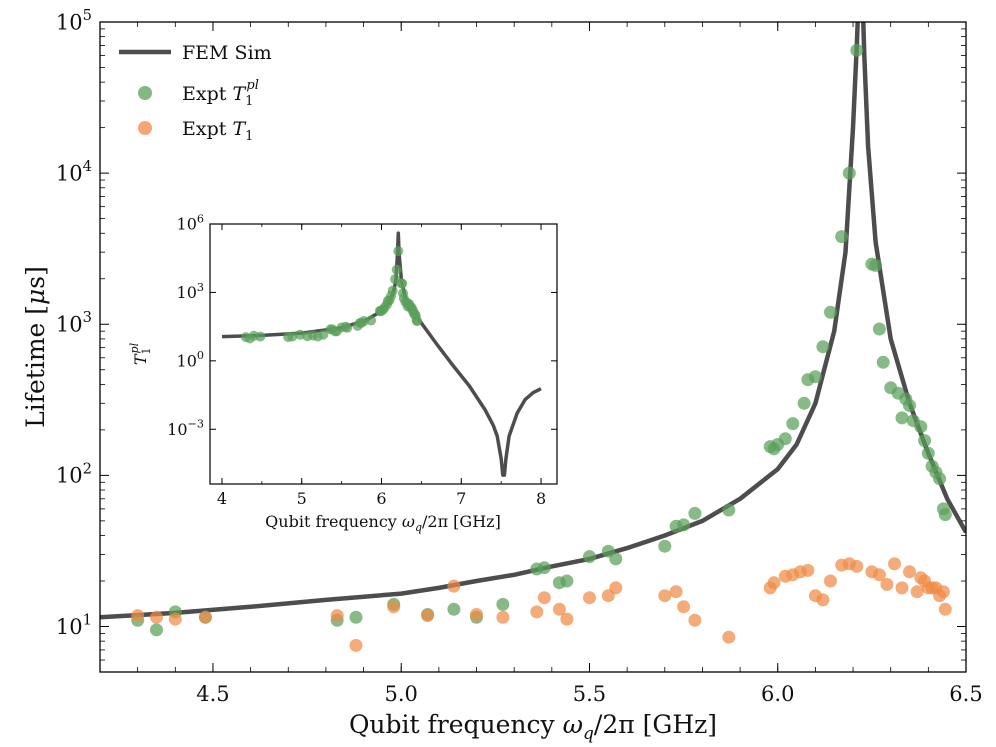 The width and height of the screenshot is (996, 747). Describe the element at coordinates (145, 128) in the screenshot. I see `legend-marker-orange` at that location.